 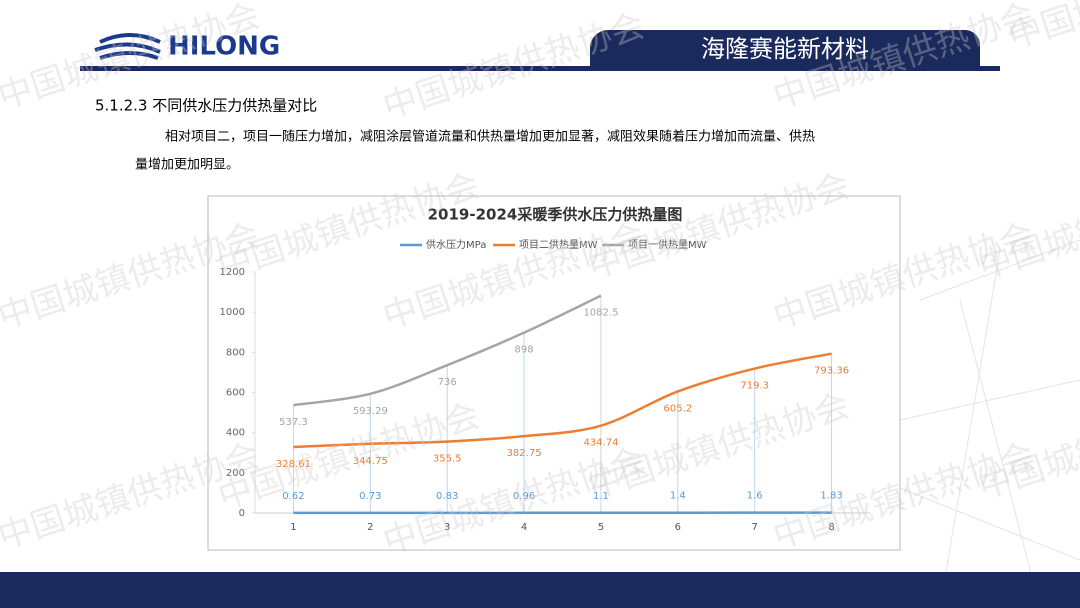 I want to click on x-tick-label: 2, so click(x=370, y=527).